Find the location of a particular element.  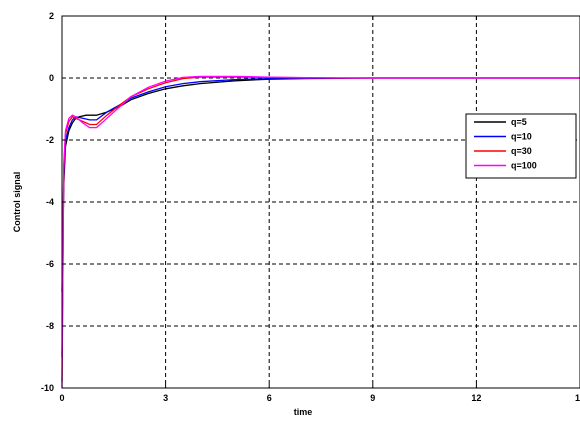

y-axis-label: Control signal is located at coordinates (17, 202).